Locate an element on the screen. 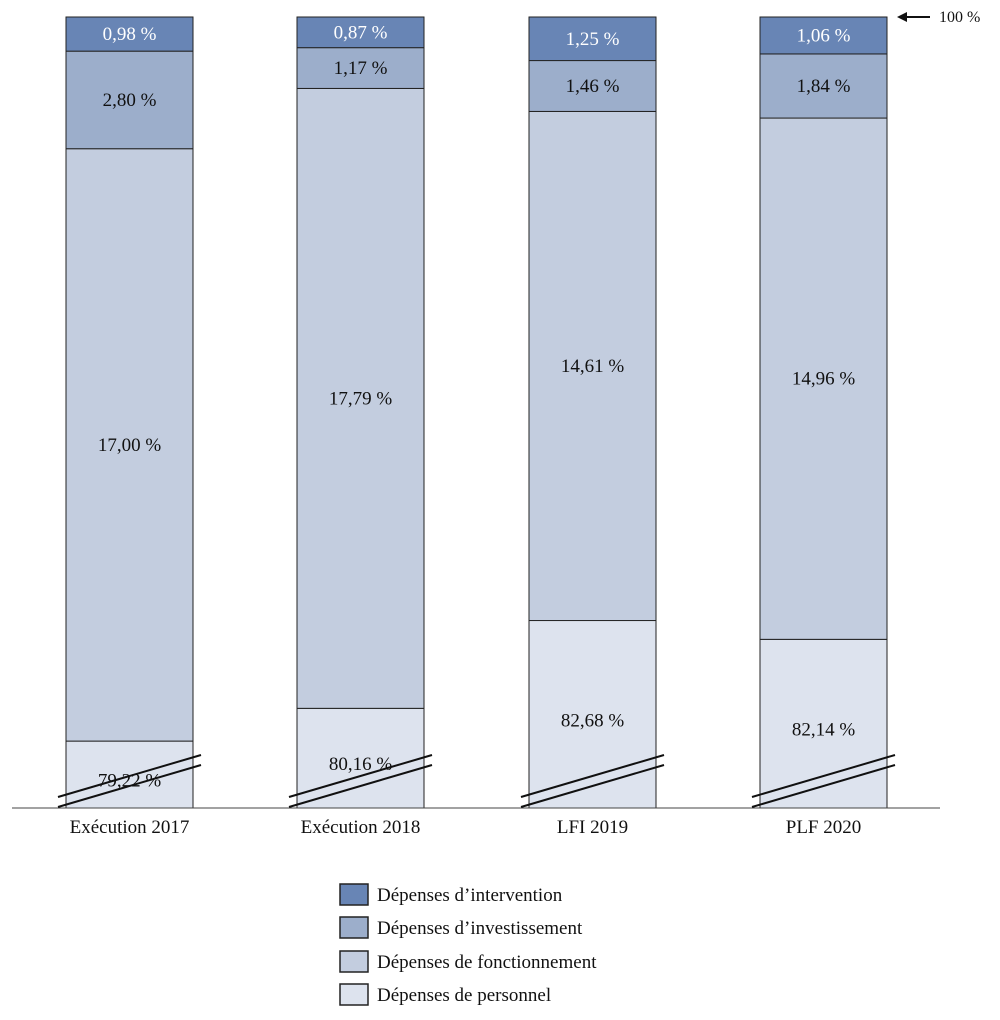 The width and height of the screenshot is (1000, 1020). bar-segment-depenses-d-investissement-execution-2018 is located at coordinates (360, 68).